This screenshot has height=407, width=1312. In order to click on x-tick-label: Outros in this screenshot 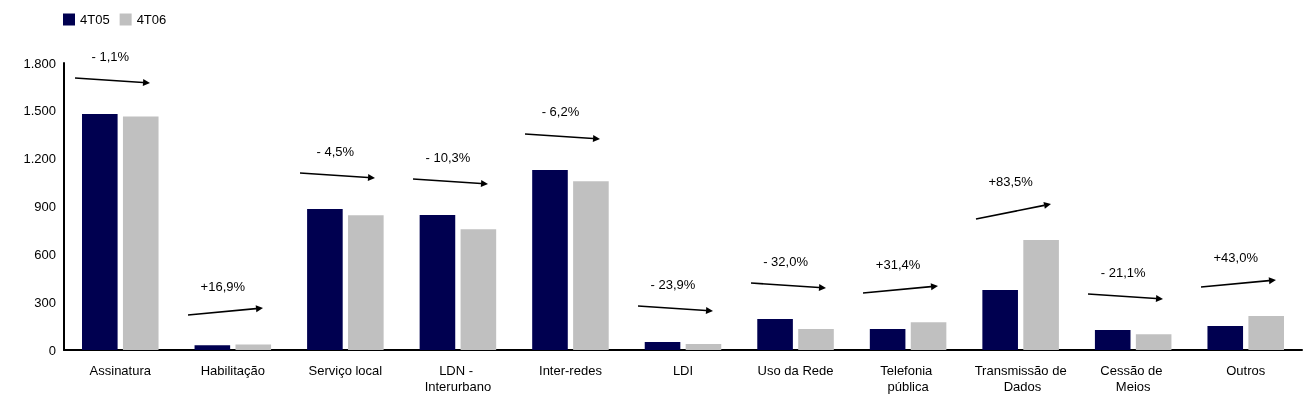, I will do `click(1246, 370)`.